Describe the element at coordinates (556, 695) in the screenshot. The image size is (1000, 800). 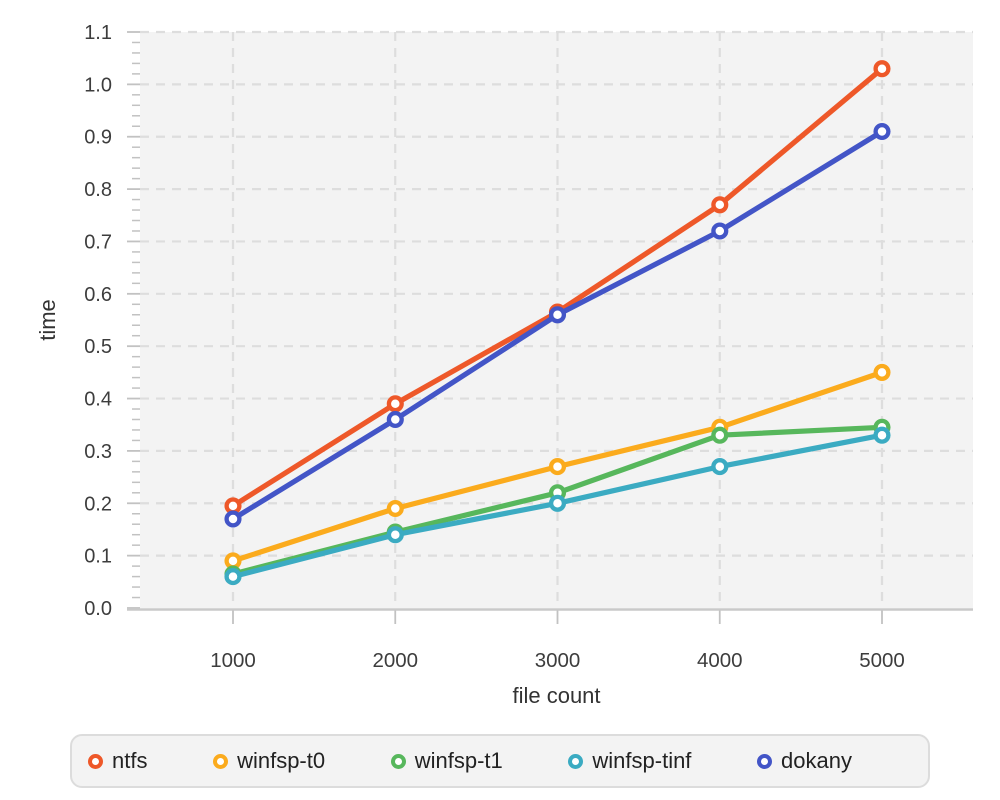
I see `x-axis-title: file count` at that location.